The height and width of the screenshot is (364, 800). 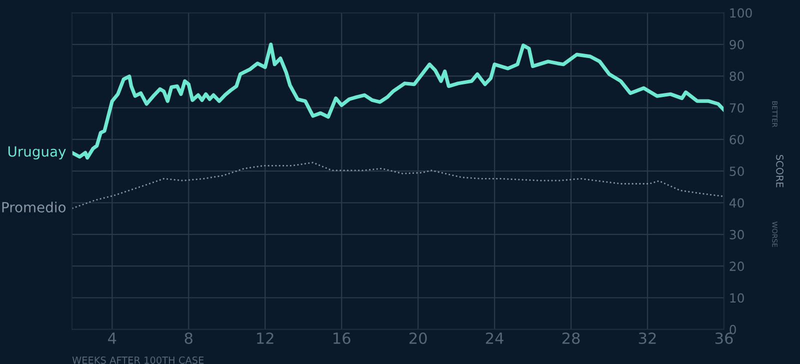 What do you see at coordinates (495, 338) in the screenshot?
I see `x-tick-label: 24` at bounding box center [495, 338].